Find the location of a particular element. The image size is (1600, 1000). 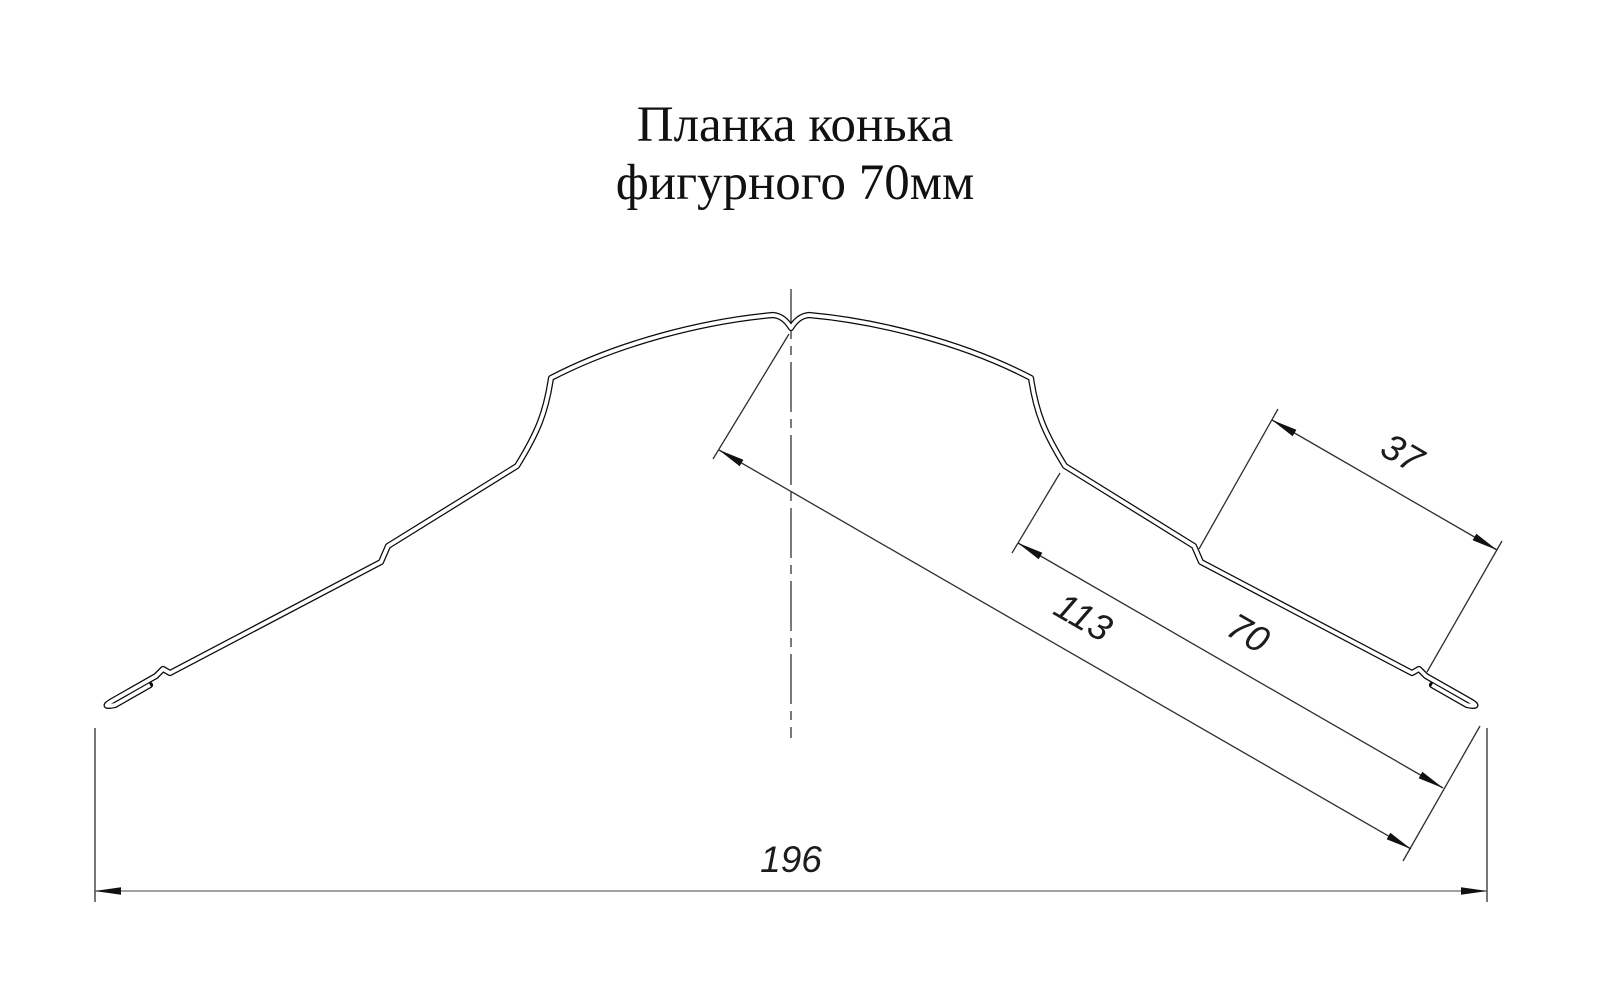

dimension-70-label: 70 is located at coordinates (1248, 633).